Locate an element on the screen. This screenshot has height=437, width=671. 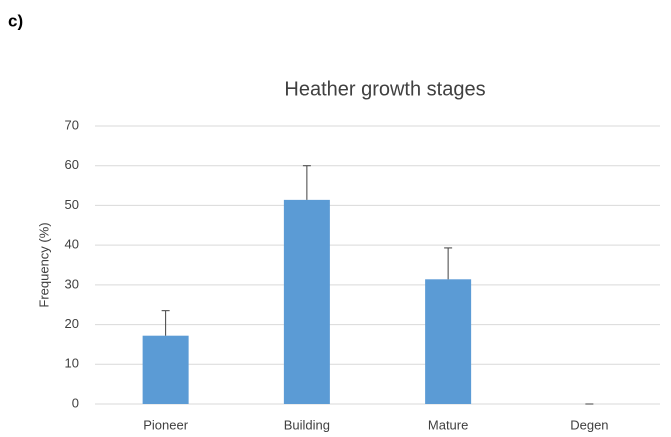
y-tick-label: 40 is located at coordinates (72, 244).